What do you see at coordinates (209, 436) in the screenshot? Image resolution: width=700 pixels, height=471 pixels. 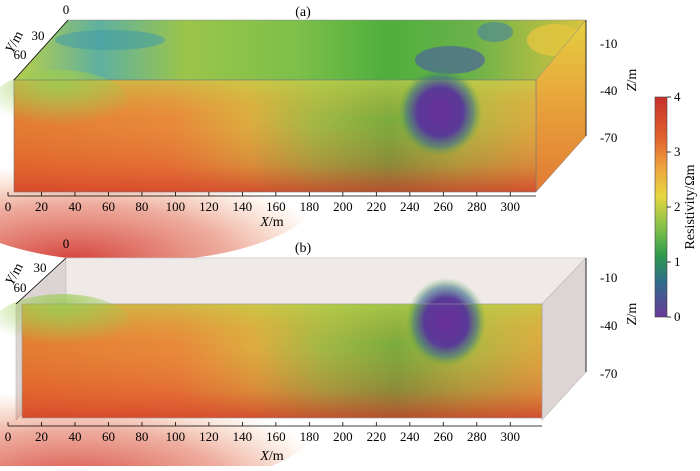 I see `panel-b-x-tick-label: 120` at bounding box center [209, 436].